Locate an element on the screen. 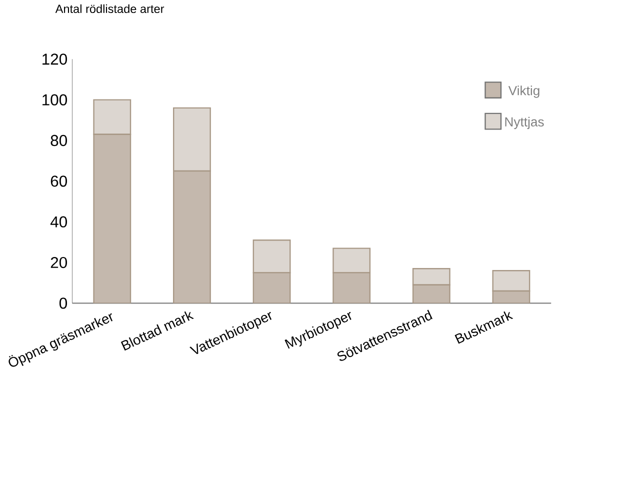 The image size is (624, 482). y-tick-label: 80 is located at coordinates (58, 140).